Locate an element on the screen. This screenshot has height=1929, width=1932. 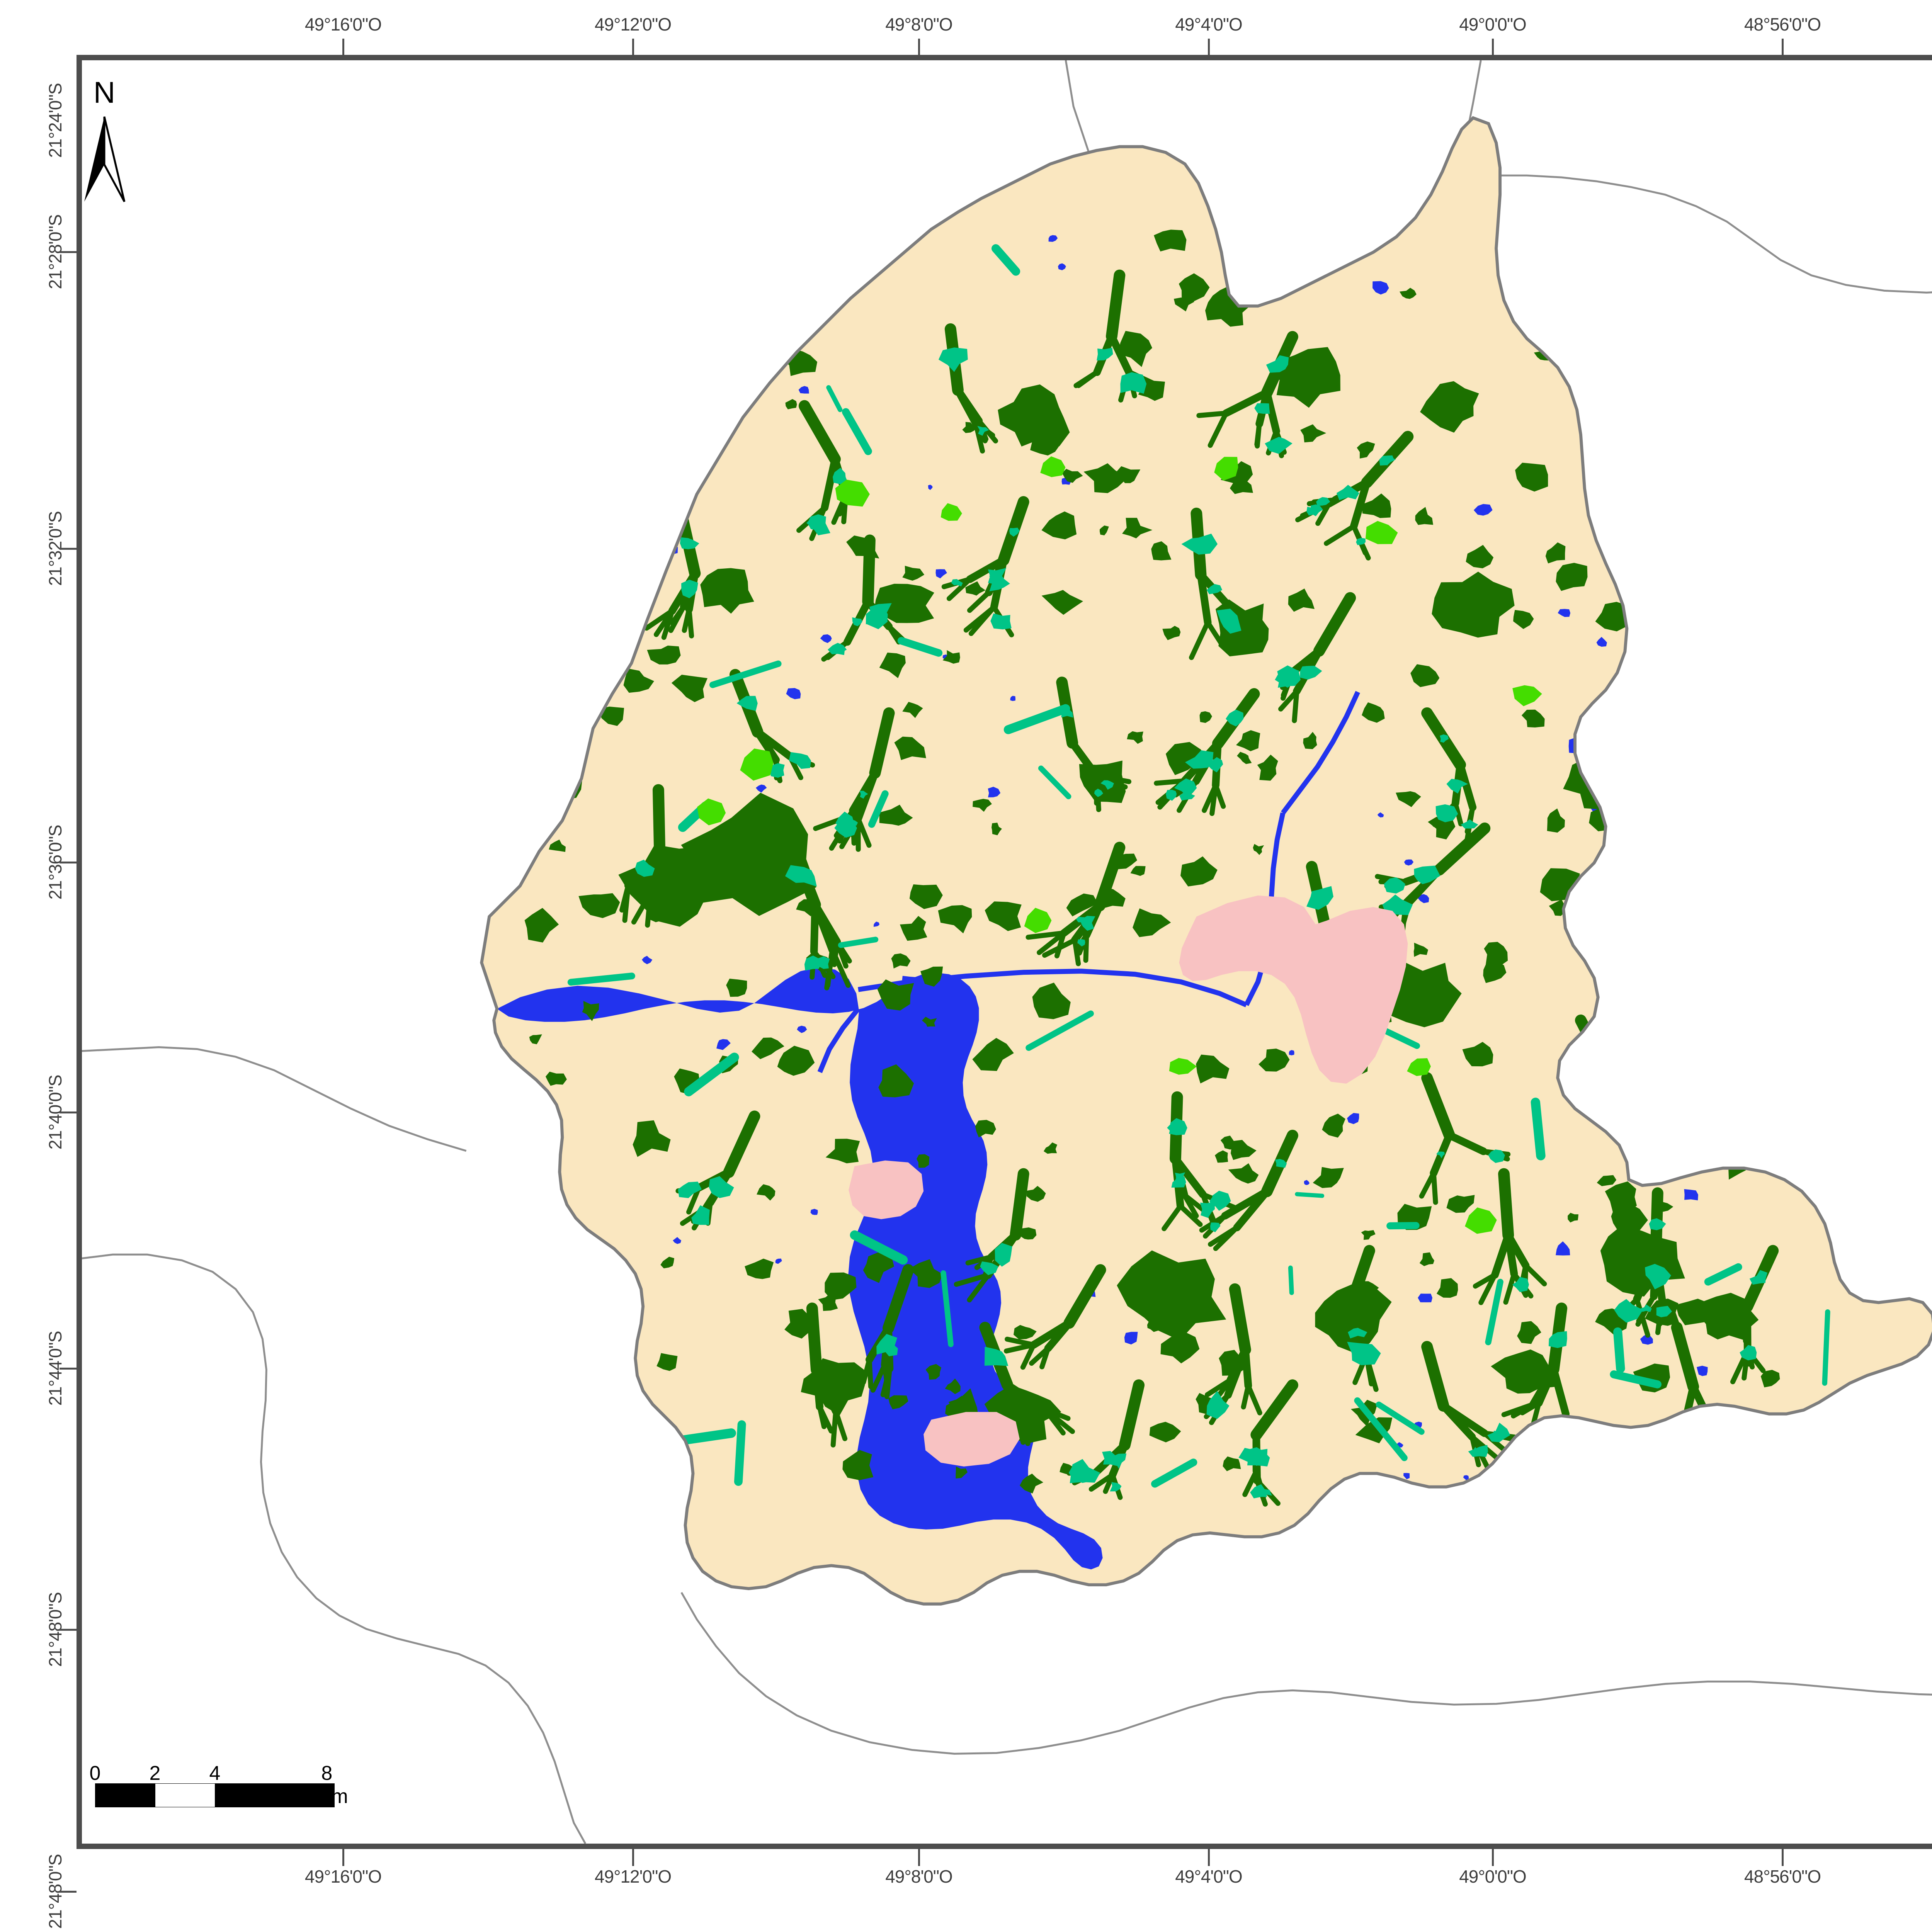
graticule-latitude-label: 21°24'0"S is located at coordinates (55, 121).